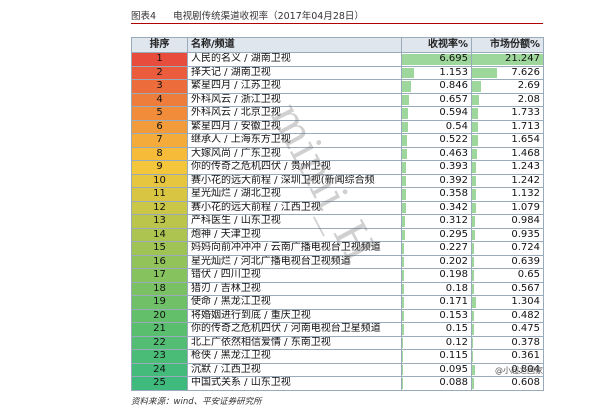 Image resolution: width=595 pixels, height=414 pixels. What do you see at coordinates (337, 180) in the screenshot?
I see `table-row: 10 赛小花的远大前程 / 深圳卫视(新闻综合频 0.392 1.242` at bounding box center [337, 180].